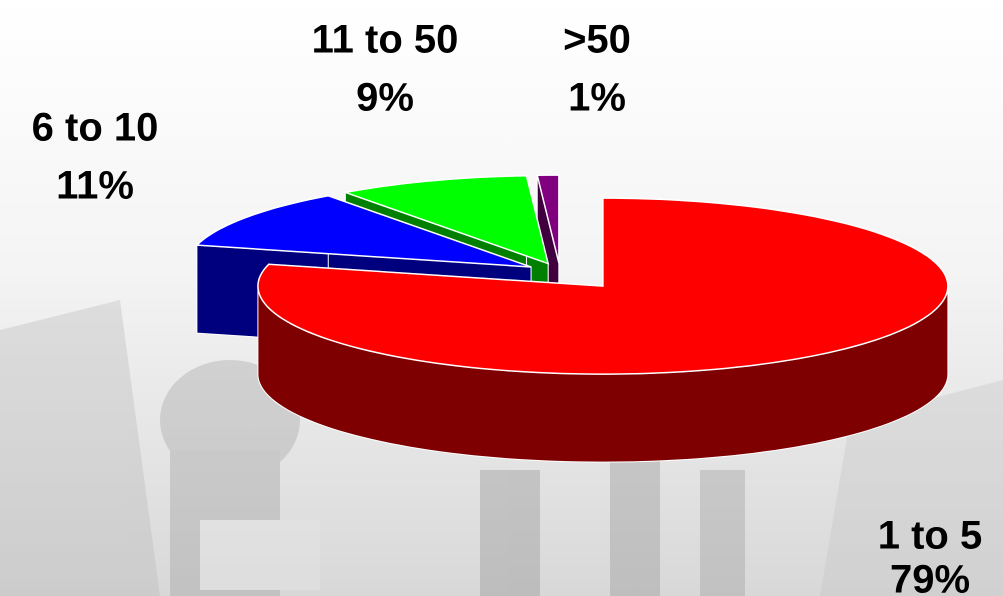 Image resolution: width=1003 pixels, height=596 pixels. What do you see at coordinates (95, 128) in the screenshot?
I see `category-label: 6 to 10` at bounding box center [95, 128].